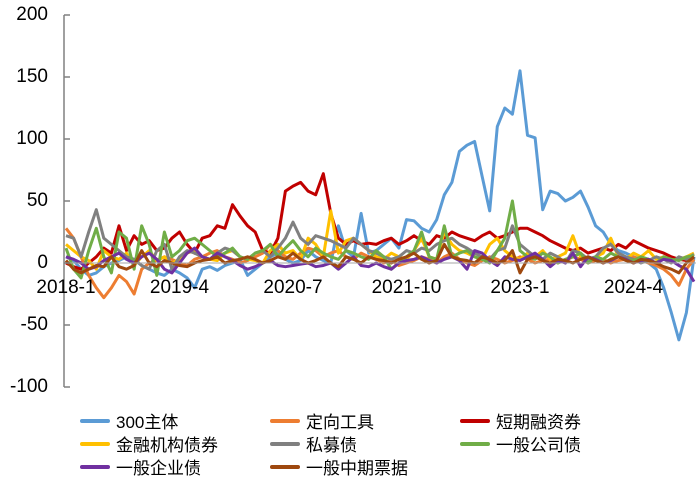  I want to click on y-tick-label: -100, so click(28, 386).